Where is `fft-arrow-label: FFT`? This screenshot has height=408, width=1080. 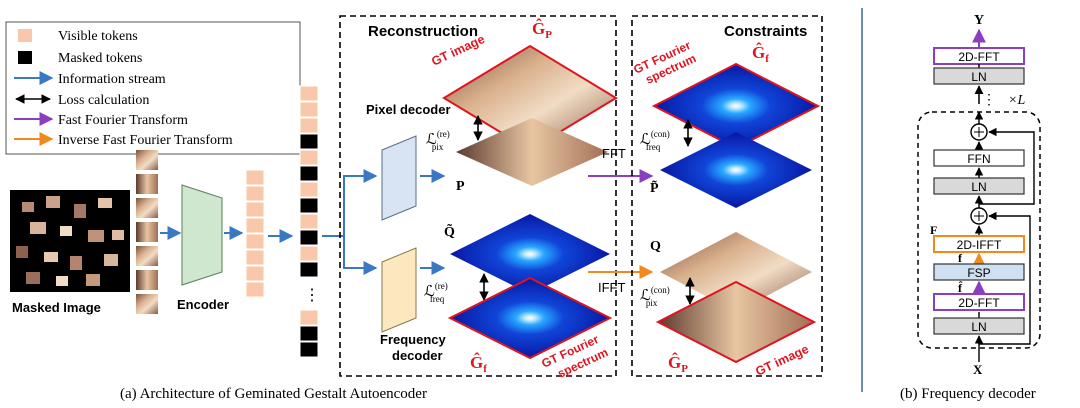
fft-arrow-label: FFT is located at coordinates (614, 153).